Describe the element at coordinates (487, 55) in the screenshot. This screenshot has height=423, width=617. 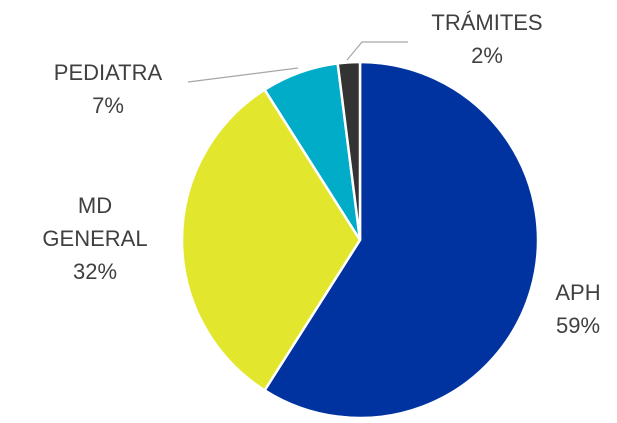
I see `value-label: 2%` at that location.